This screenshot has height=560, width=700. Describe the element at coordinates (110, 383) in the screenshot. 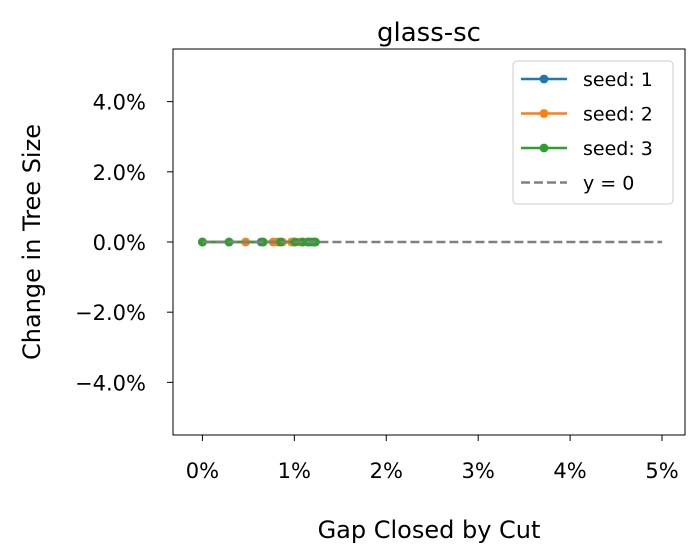

I see `y-tick-label: −4.0%` at that location.